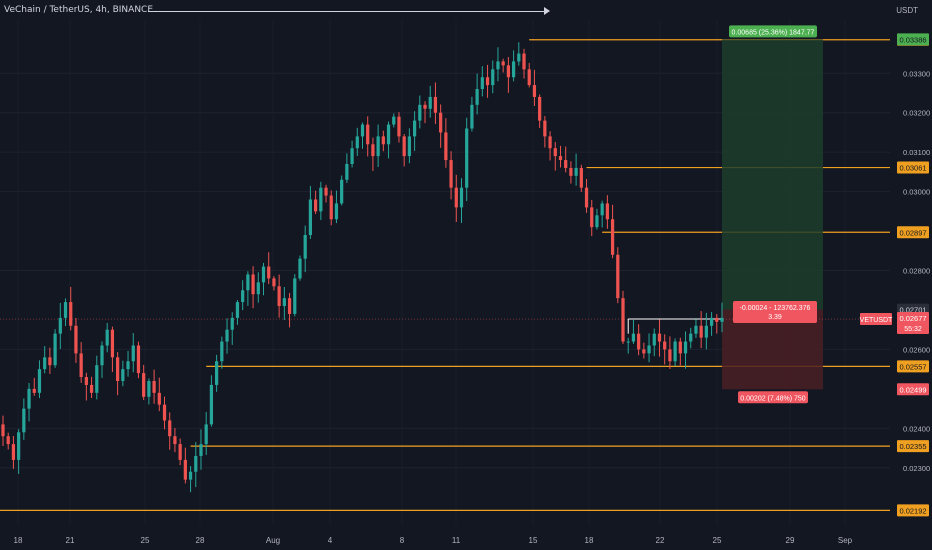  I want to click on time-tick-label: 29, so click(790, 540).